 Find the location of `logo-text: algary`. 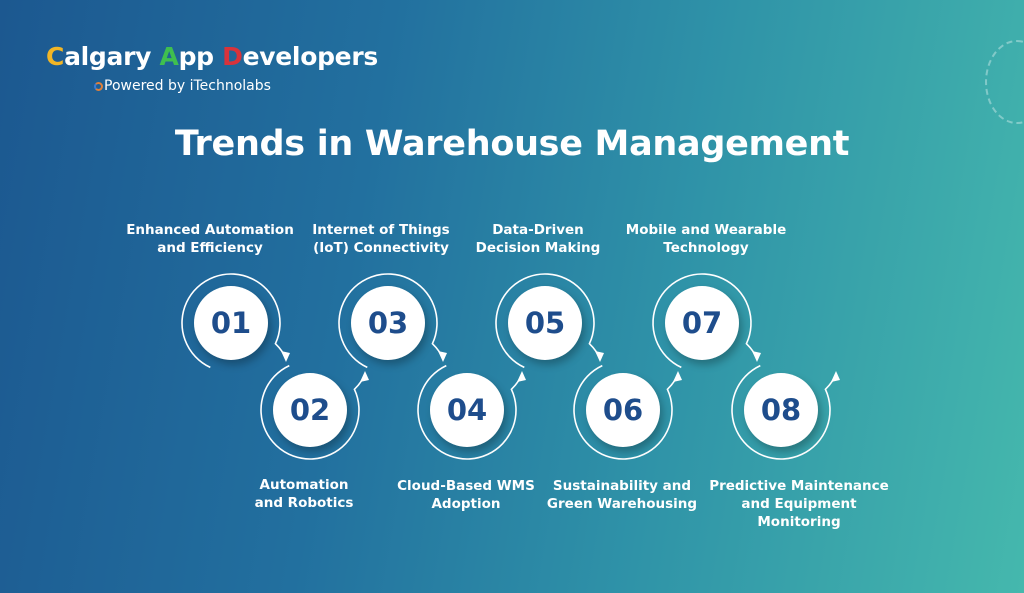

logo-text: algary is located at coordinates (112, 56).